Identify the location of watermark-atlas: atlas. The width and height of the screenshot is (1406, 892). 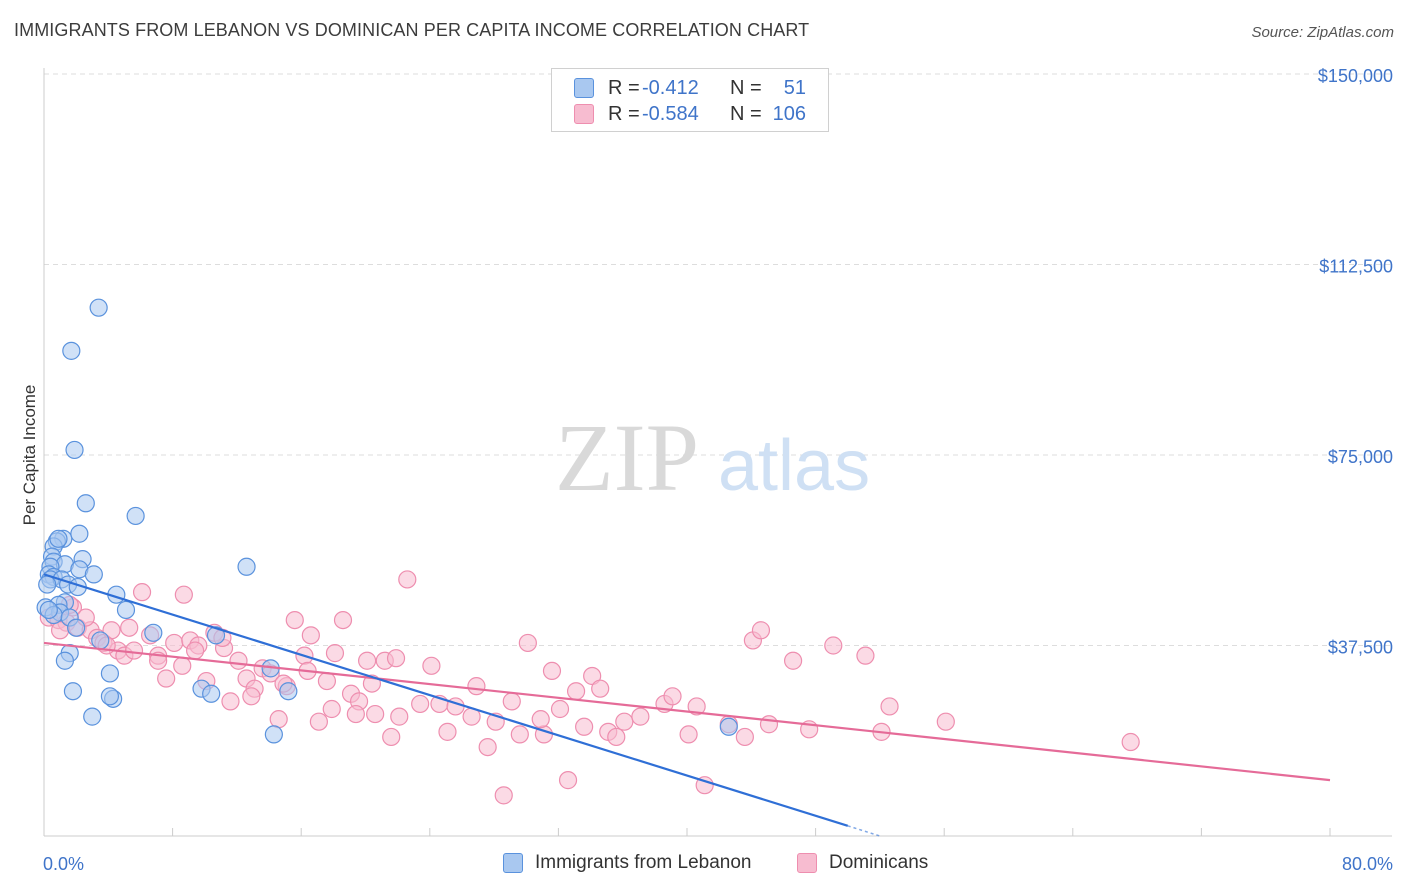
(794, 466).